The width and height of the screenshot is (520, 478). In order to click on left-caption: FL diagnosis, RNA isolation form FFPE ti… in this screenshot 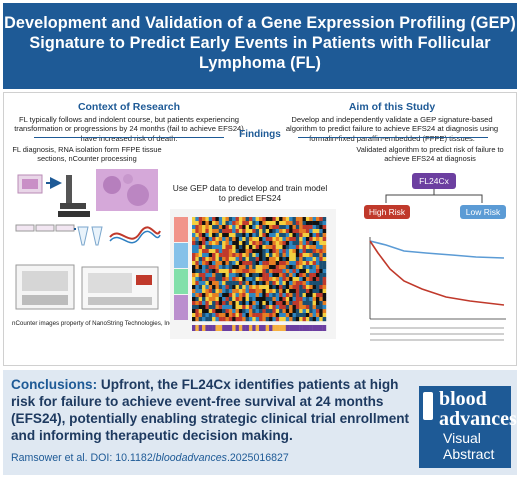, I will do `click(87, 154)`.